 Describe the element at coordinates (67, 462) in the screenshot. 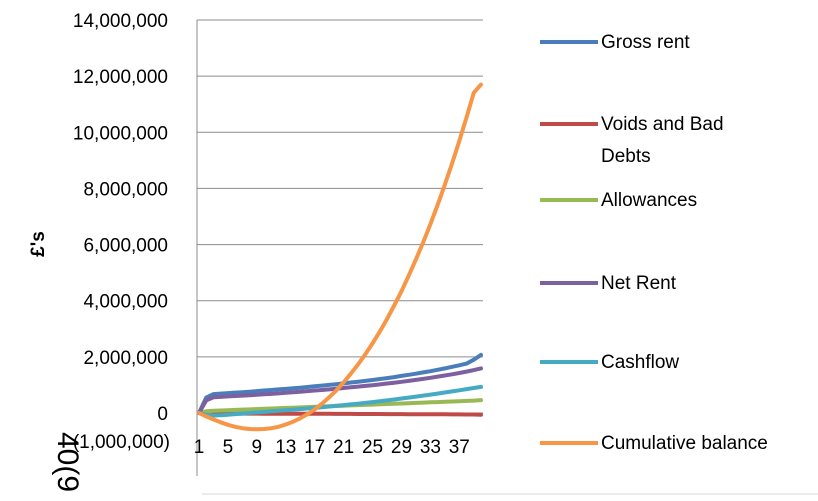

I see `overlapping-axis-text: 40(9` at that location.